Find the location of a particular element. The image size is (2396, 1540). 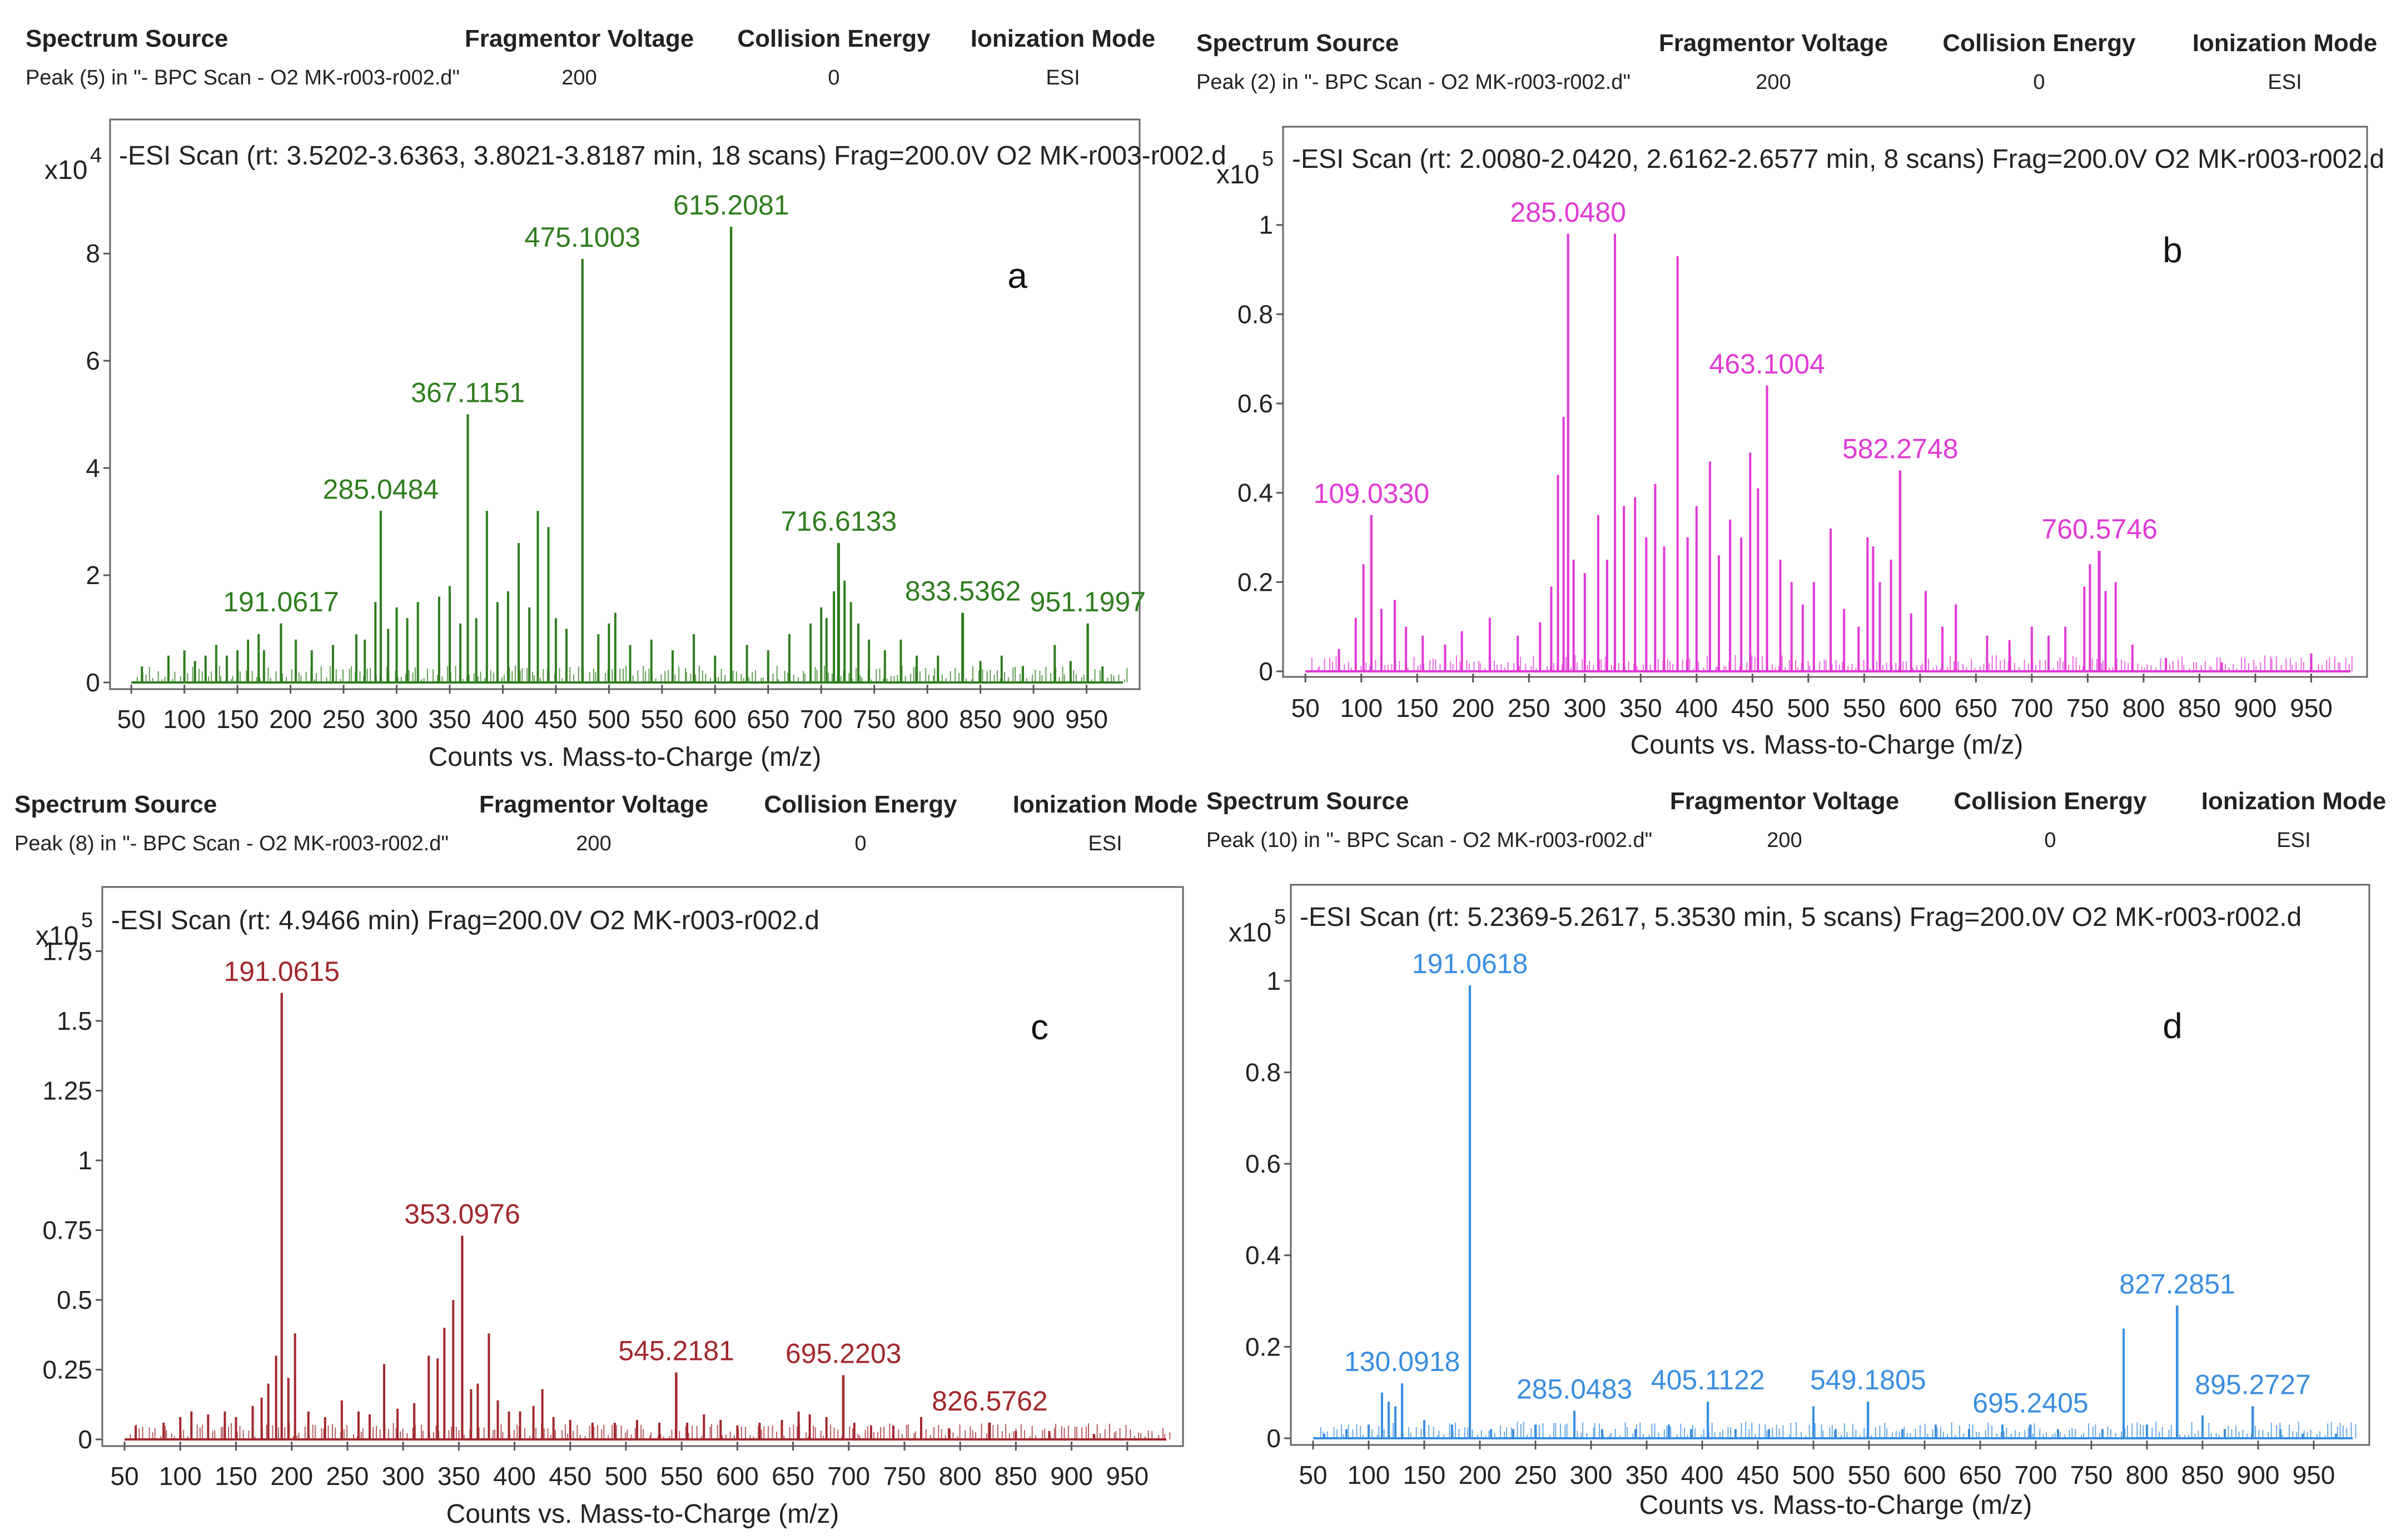

y-tick-label: 6 is located at coordinates (93, 360).